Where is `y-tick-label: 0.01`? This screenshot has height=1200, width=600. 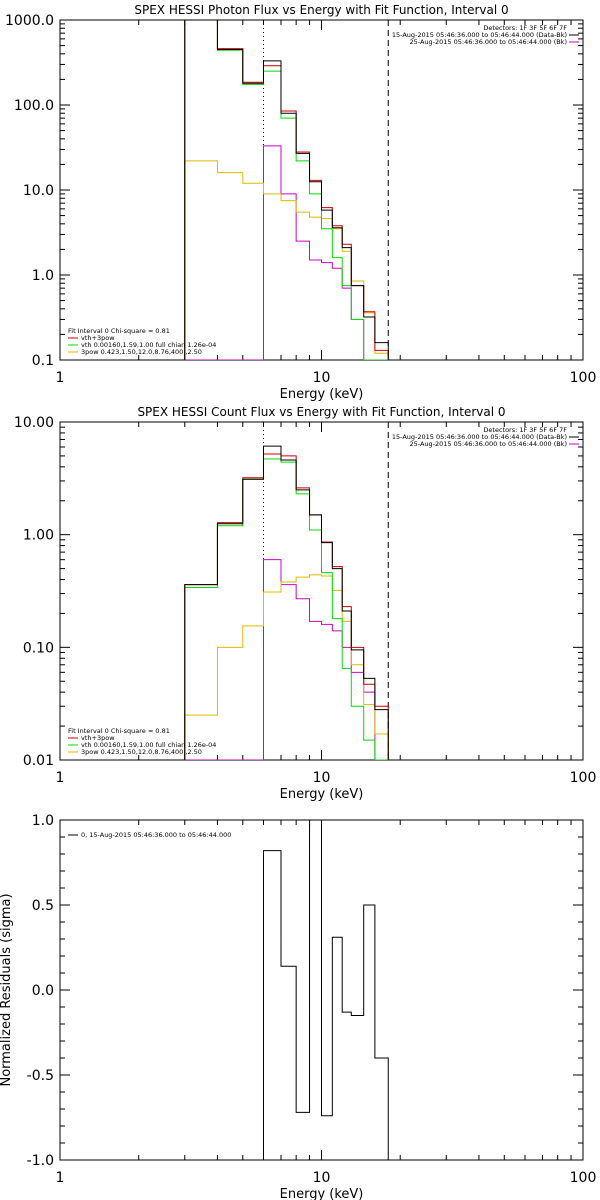
y-tick-label: 0.01 is located at coordinates (38, 761).